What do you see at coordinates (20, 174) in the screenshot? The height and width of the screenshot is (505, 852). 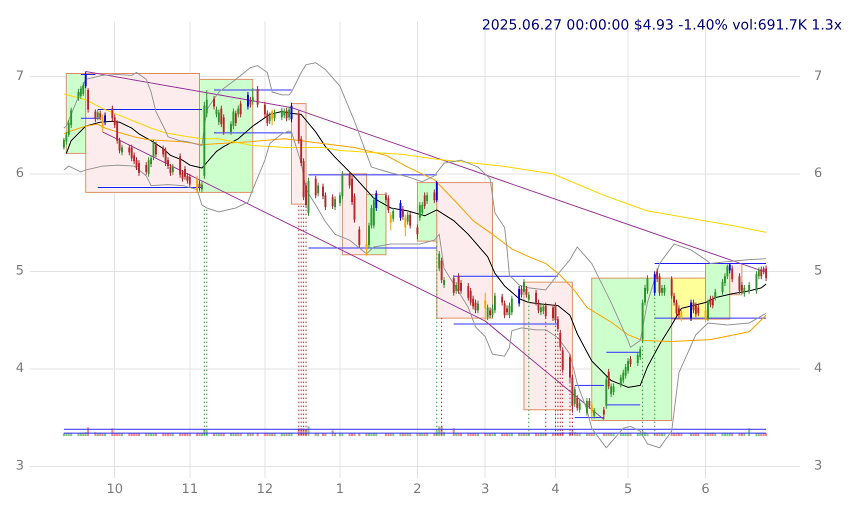 I see `y-tick-label: 6` at bounding box center [20, 174].